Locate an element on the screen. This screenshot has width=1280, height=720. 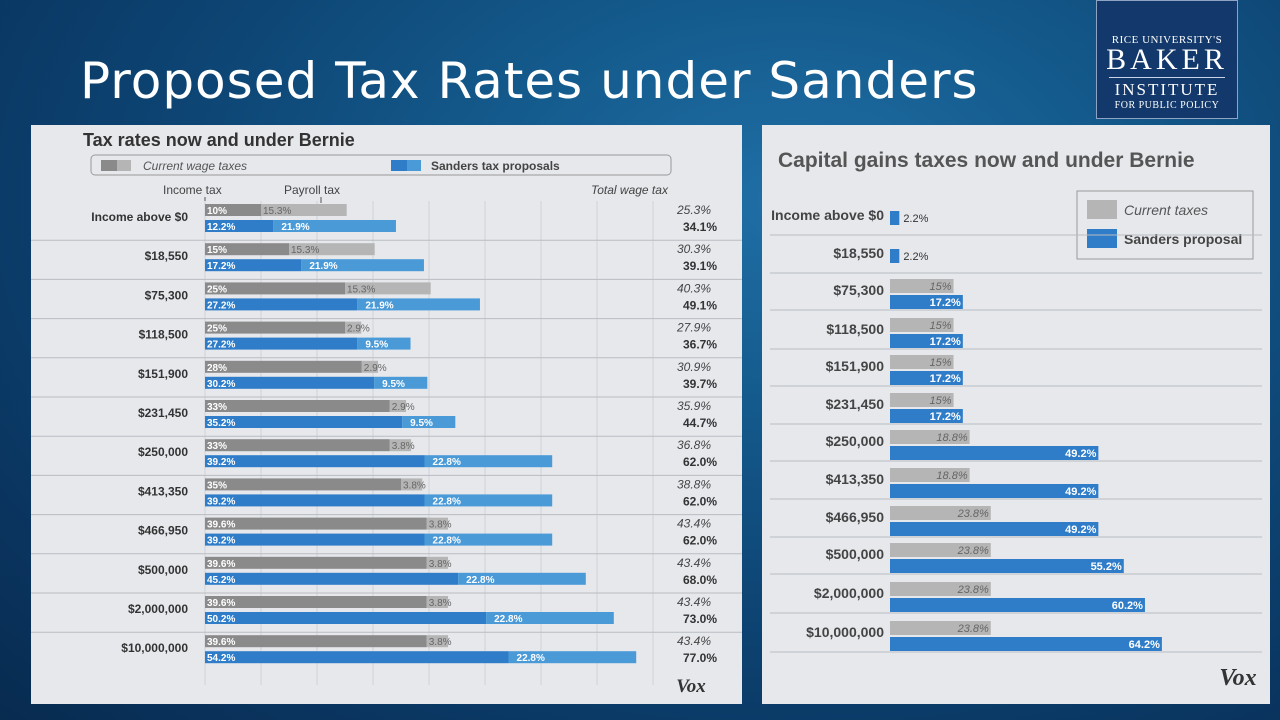
bar-label-current-income: 39.6% is located at coordinates (221, 525).